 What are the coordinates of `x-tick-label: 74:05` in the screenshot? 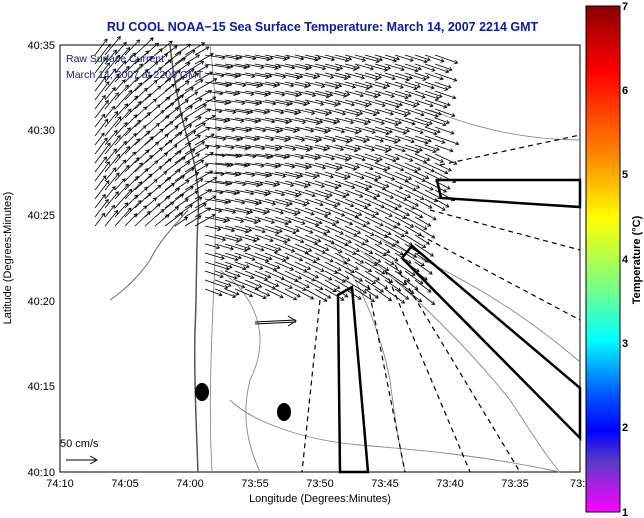 It's located at (125, 484).